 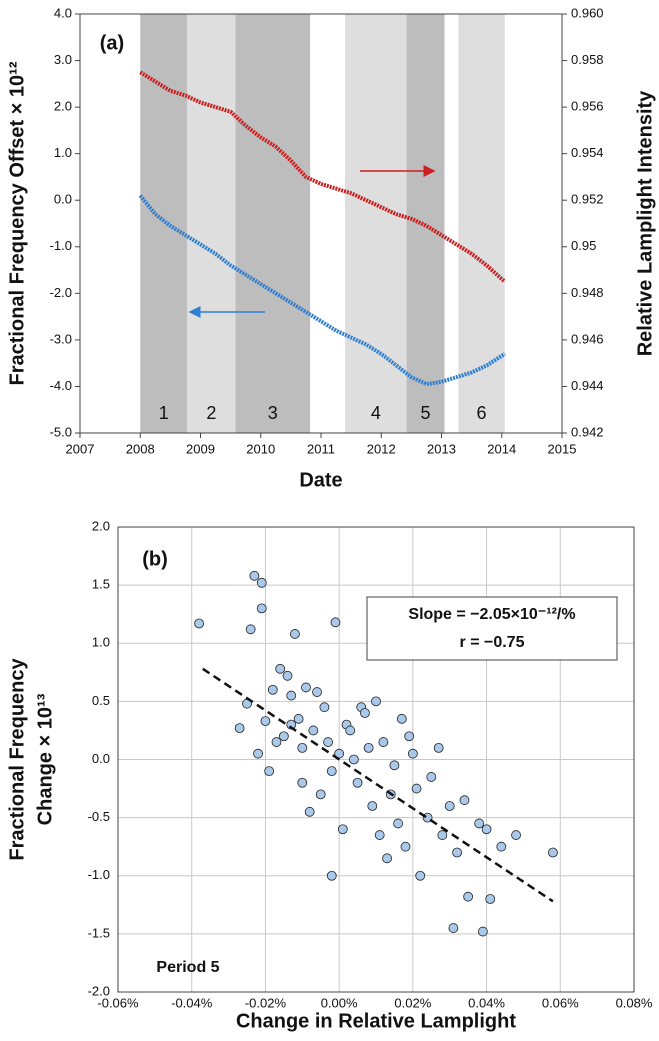 What do you see at coordinates (378, 785) in the screenshot?
I see `fit-line` at bounding box center [378, 785].